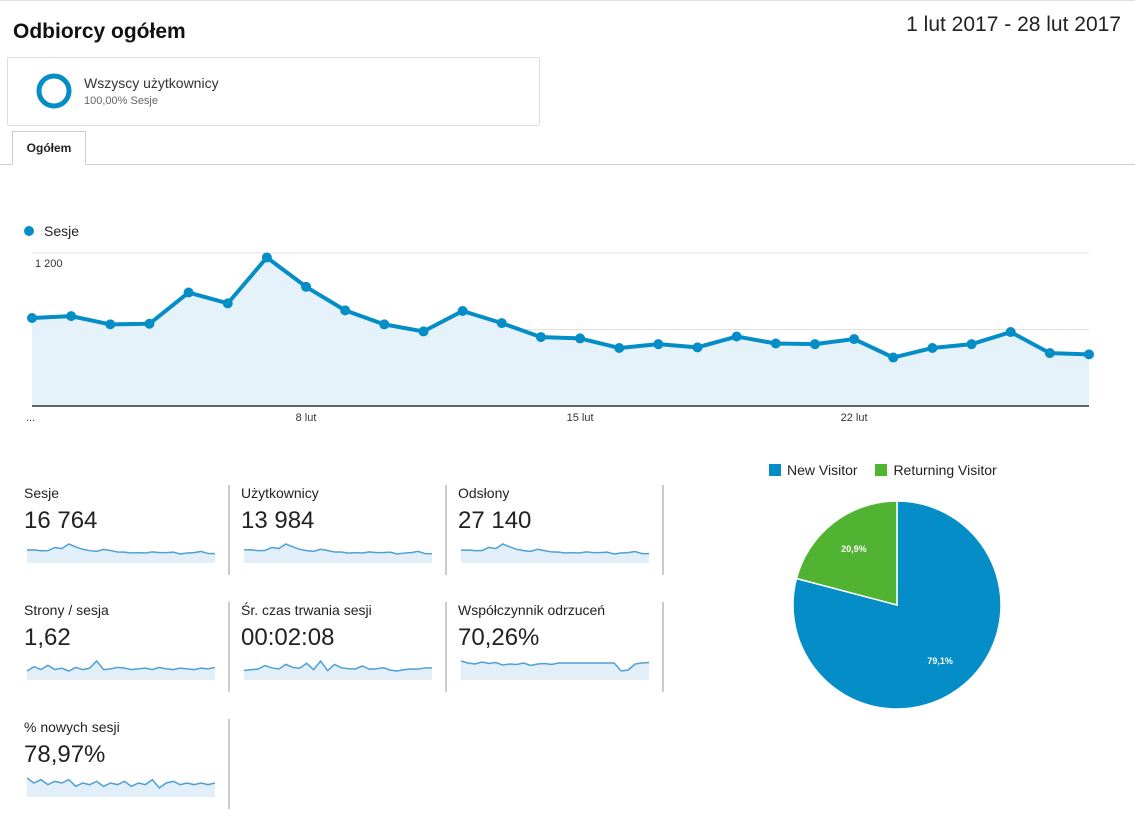 The image size is (1135, 821). I want to click on tab-bar-divider, so click(567, 164).